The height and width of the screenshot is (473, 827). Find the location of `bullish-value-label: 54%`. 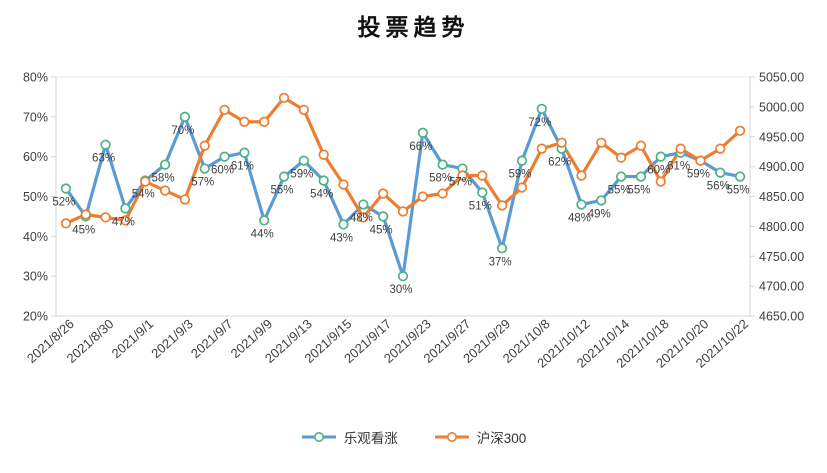

bullish-value-label: 54% is located at coordinates (143, 195).